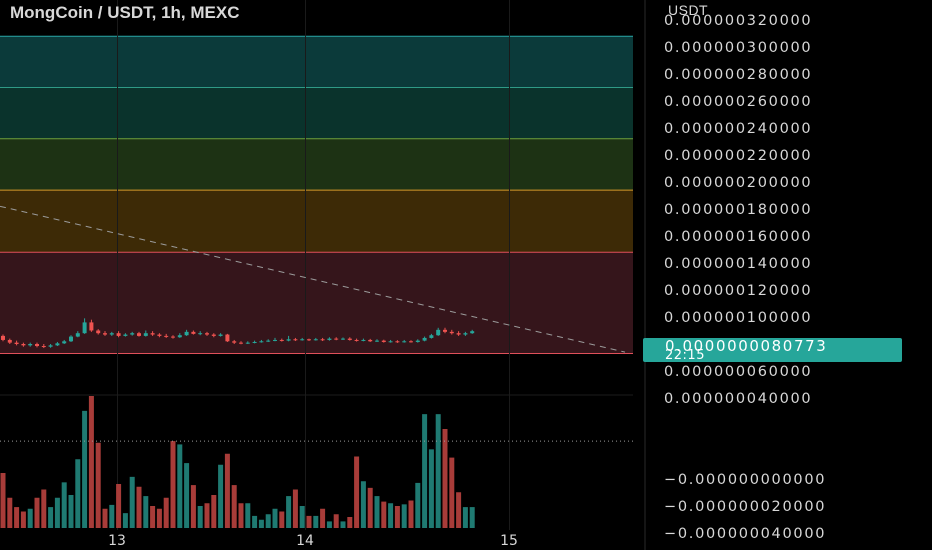 The width and height of the screenshot is (932, 550). I want to click on price-tick-label: 0.000000060000, so click(738, 372).